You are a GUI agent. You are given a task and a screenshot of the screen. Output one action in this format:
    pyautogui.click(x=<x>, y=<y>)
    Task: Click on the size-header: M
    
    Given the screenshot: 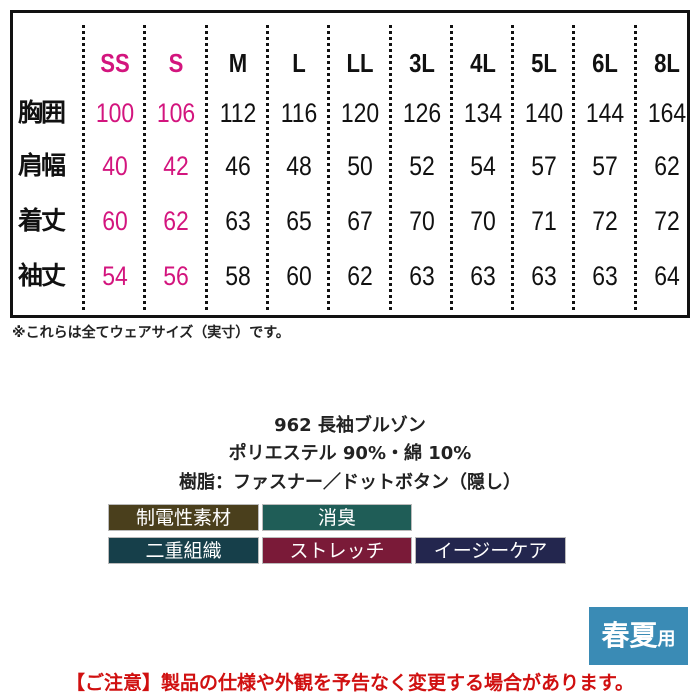 What is the action you would take?
    pyautogui.click(x=237, y=63)
    